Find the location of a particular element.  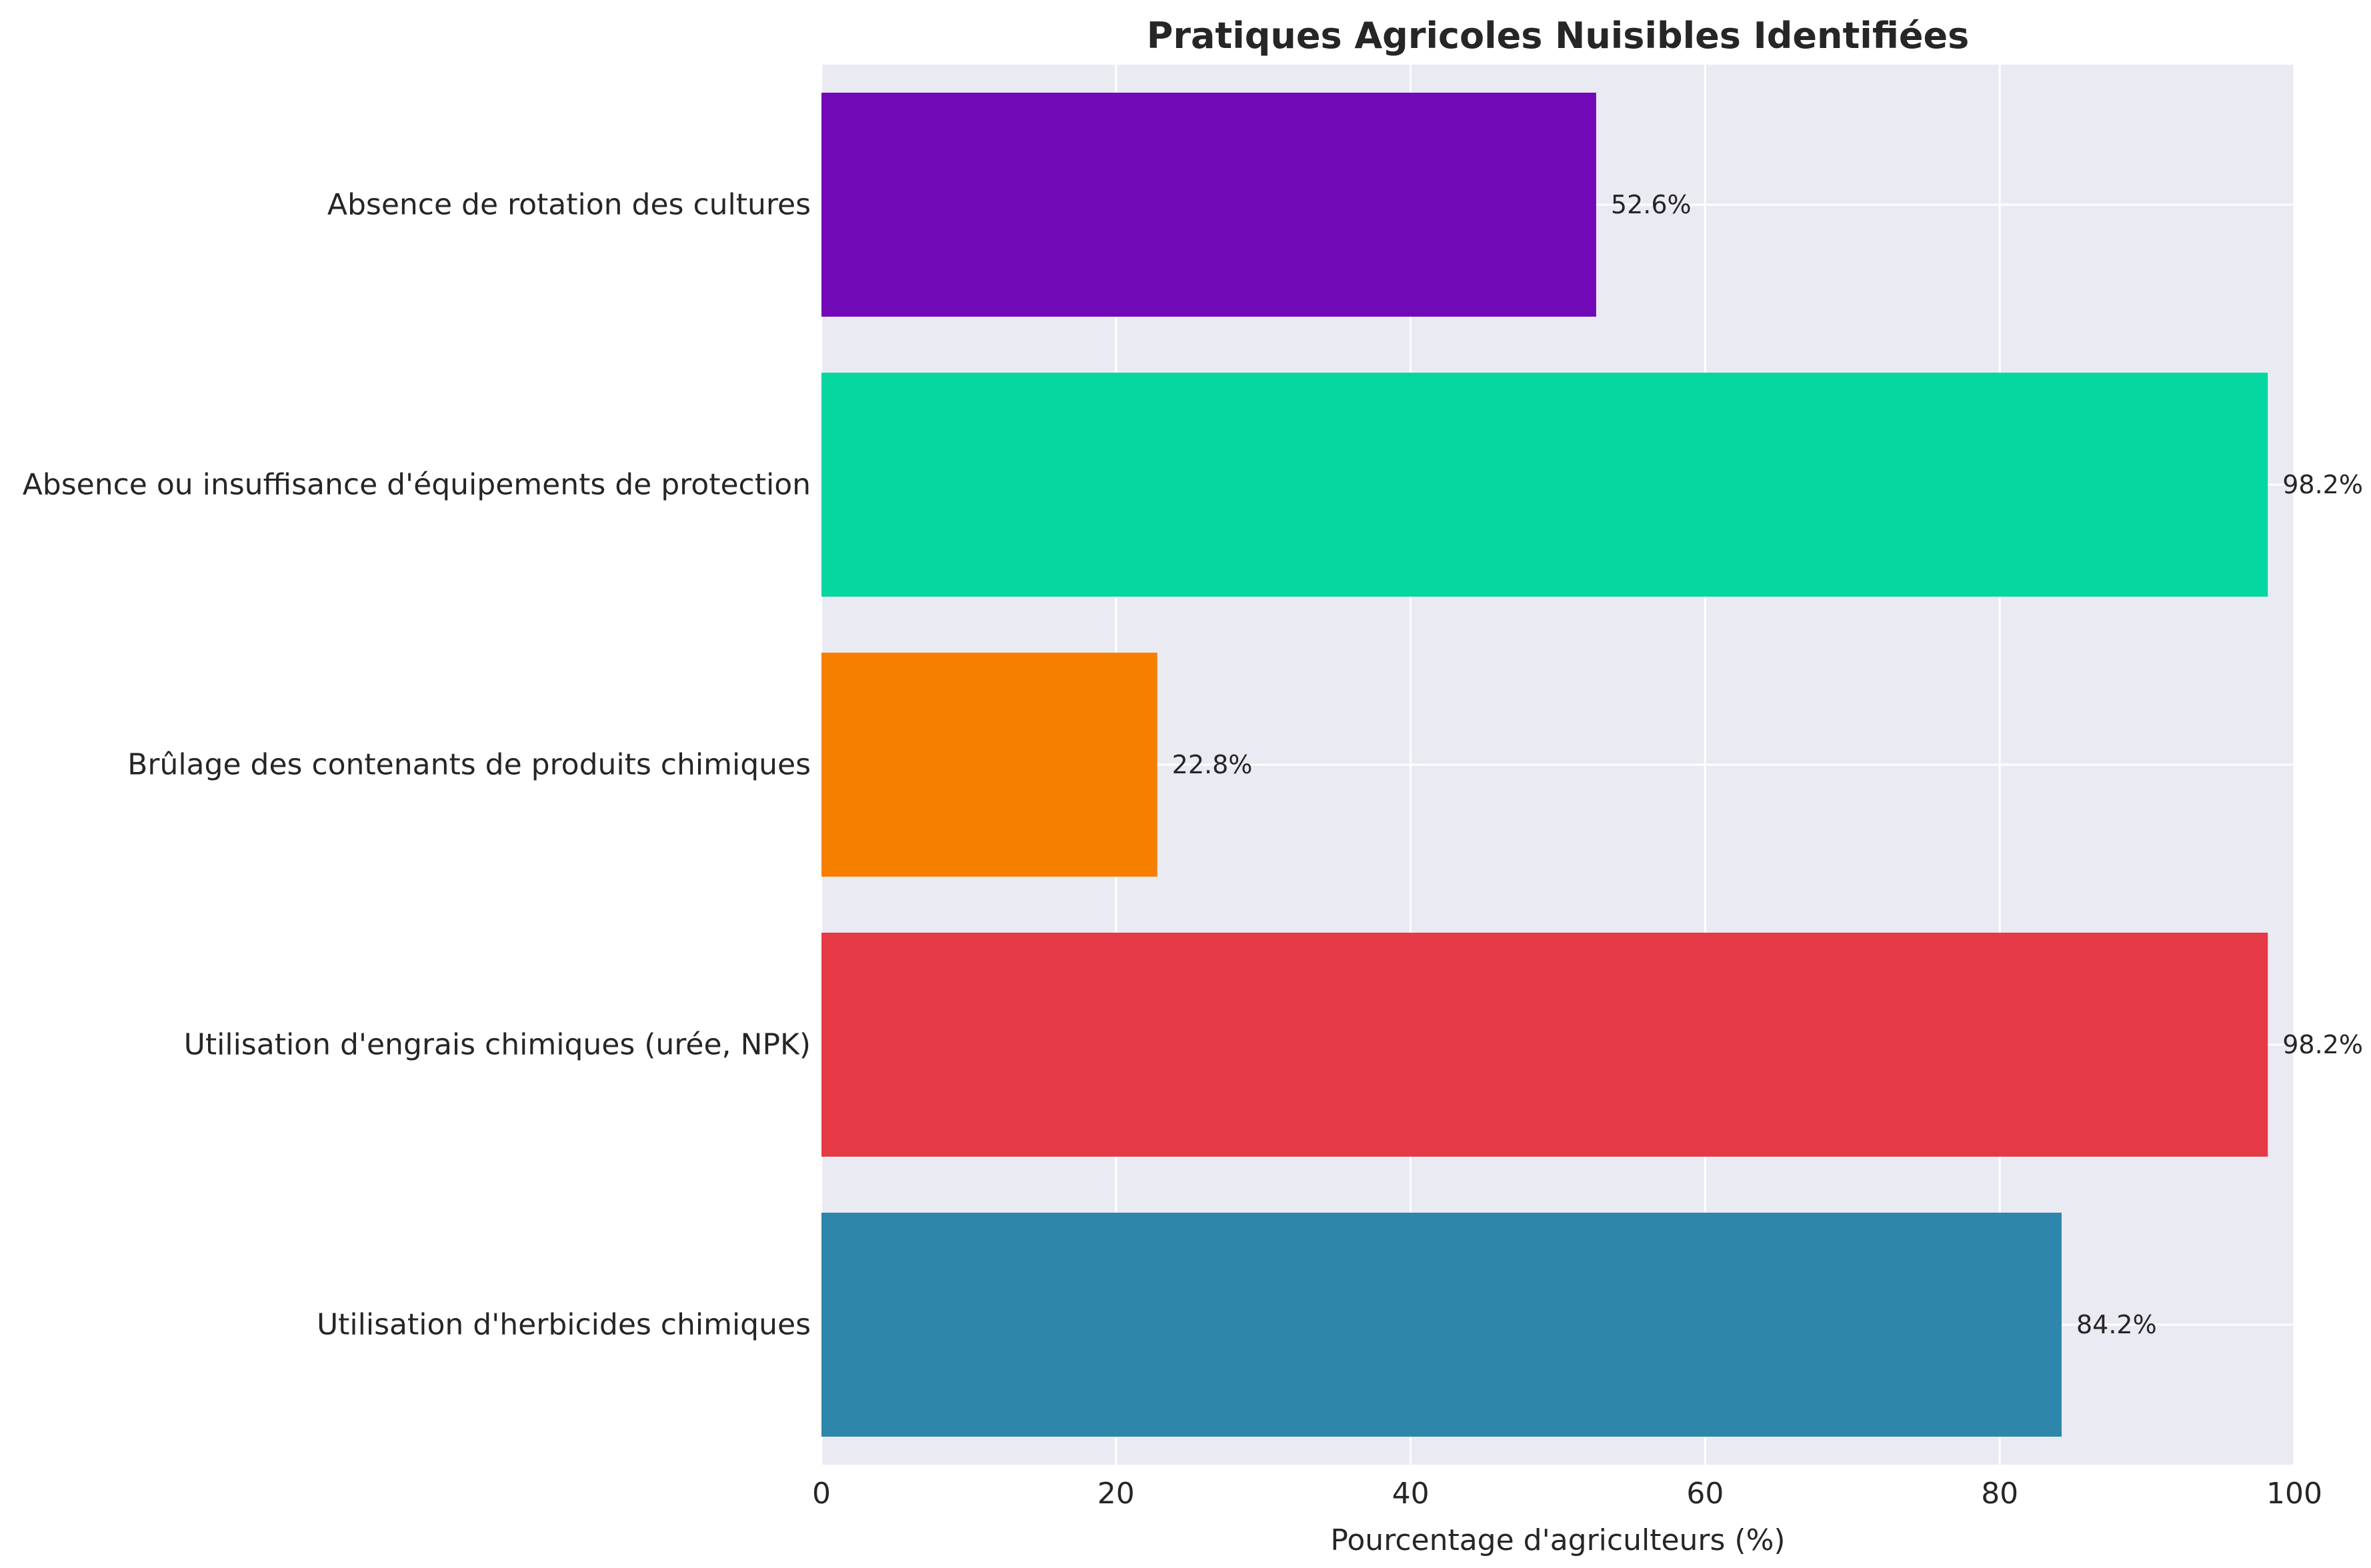

value-label-4: 98.2% is located at coordinates (2323, 484).